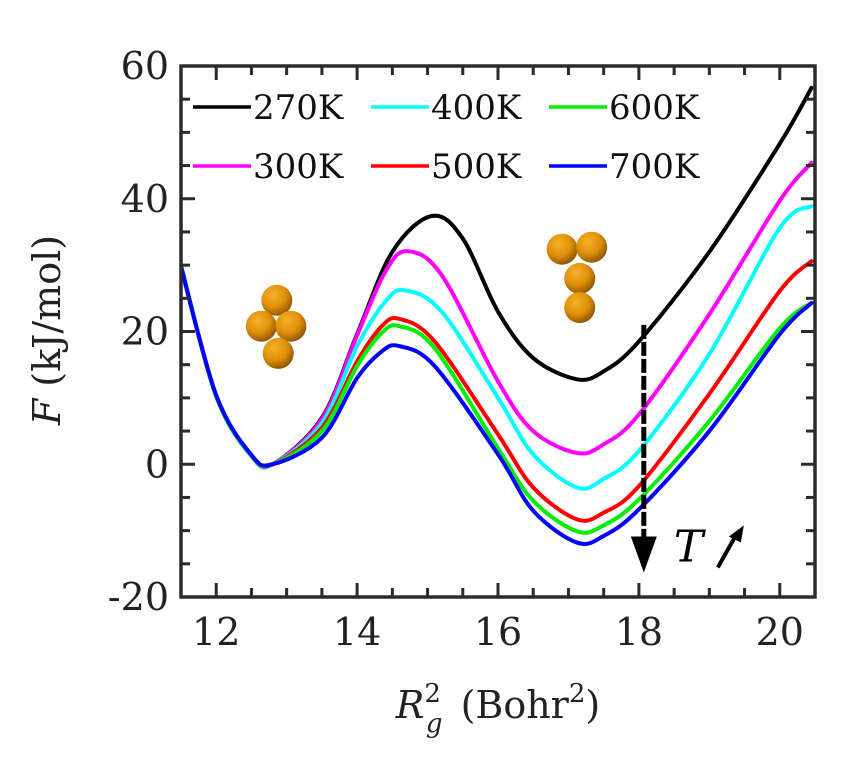  What do you see at coordinates (298, 167) in the screenshot?
I see `legend-label: 300K` at bounding box center [298, 167].